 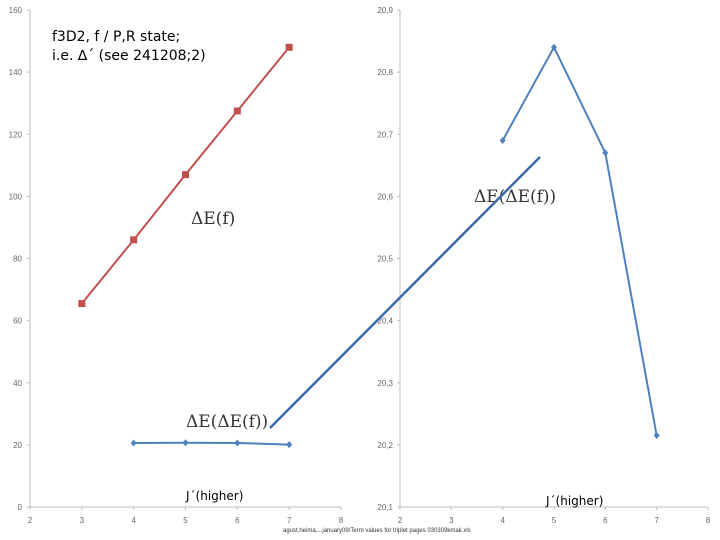 What do you see at coordinates (30, 520) in the screenshot?
I see `chart0-x-tick-label: 2` at bounding box center [30, 520].